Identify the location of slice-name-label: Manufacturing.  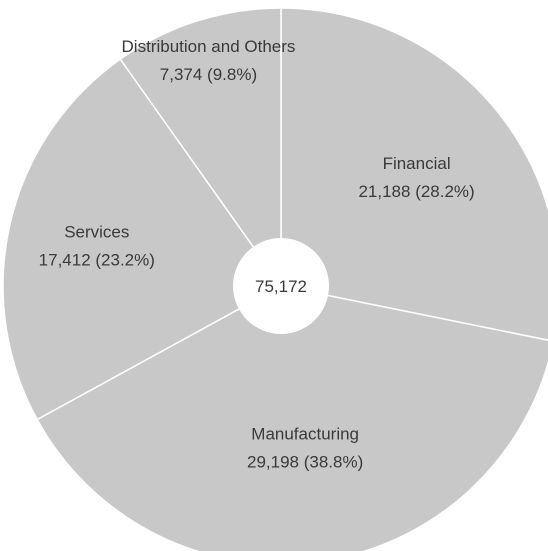
(305, 433).